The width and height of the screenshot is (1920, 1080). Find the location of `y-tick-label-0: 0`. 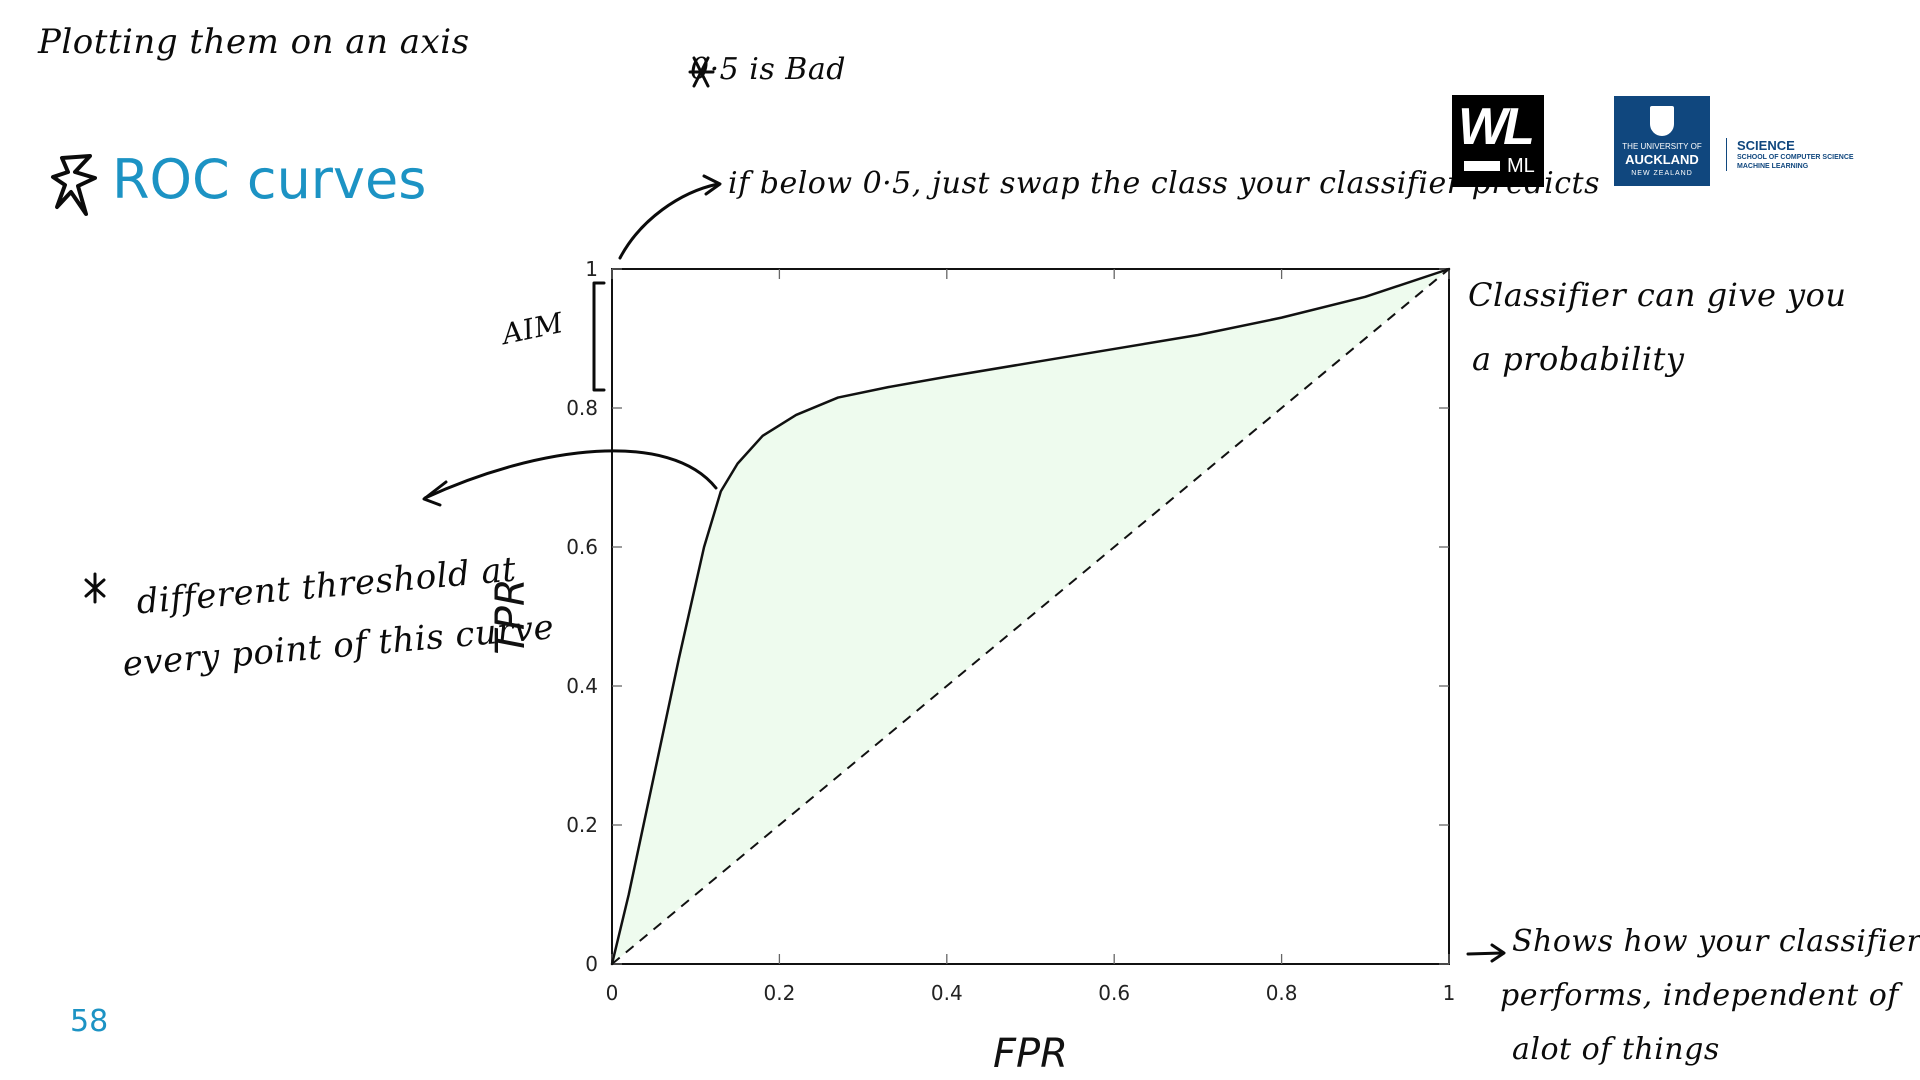

y-tick-label-0: 0 is located at coordinates (591, 964).